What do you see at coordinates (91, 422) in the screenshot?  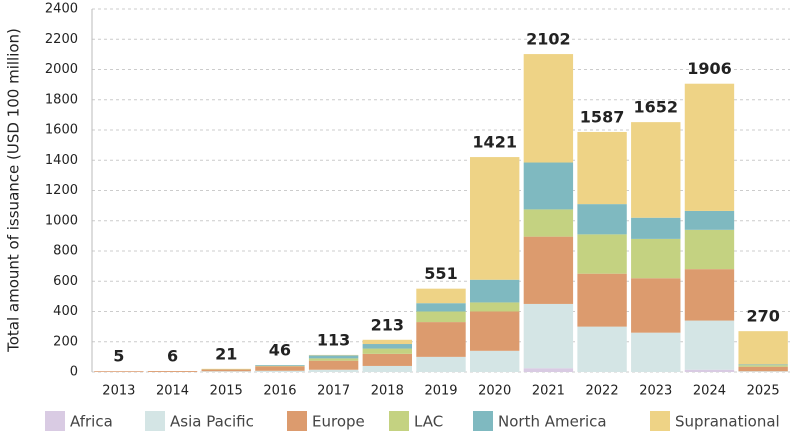 I see `legend-label: Africa` at bounding box center [91, 422].